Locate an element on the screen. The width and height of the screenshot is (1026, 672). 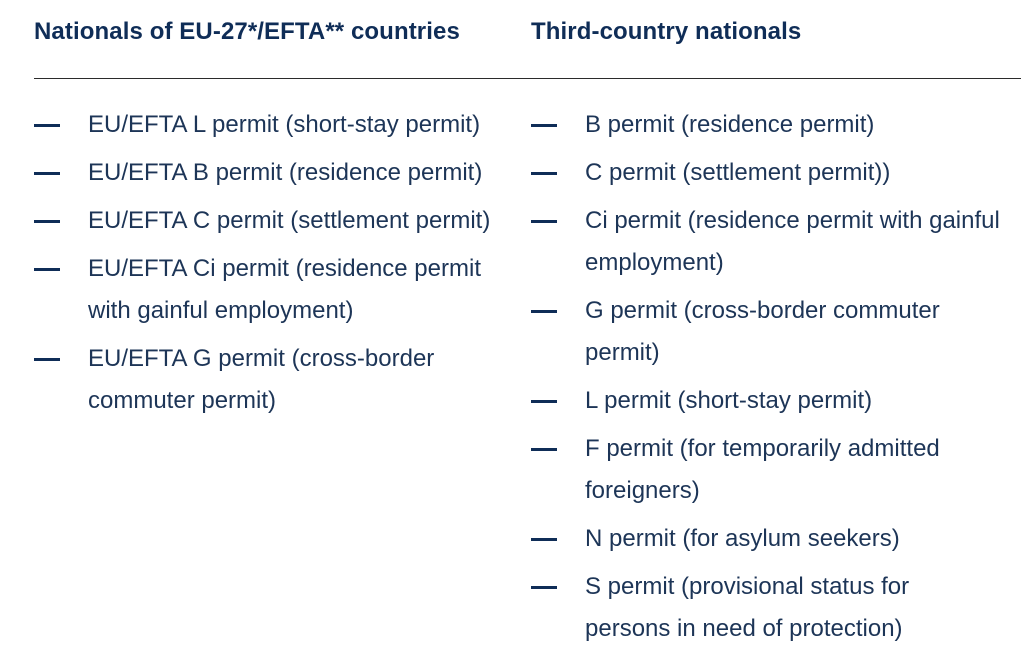
permit-label: EU/EFTA L permit (short-stay permit) is located at coordinates (284, 124).